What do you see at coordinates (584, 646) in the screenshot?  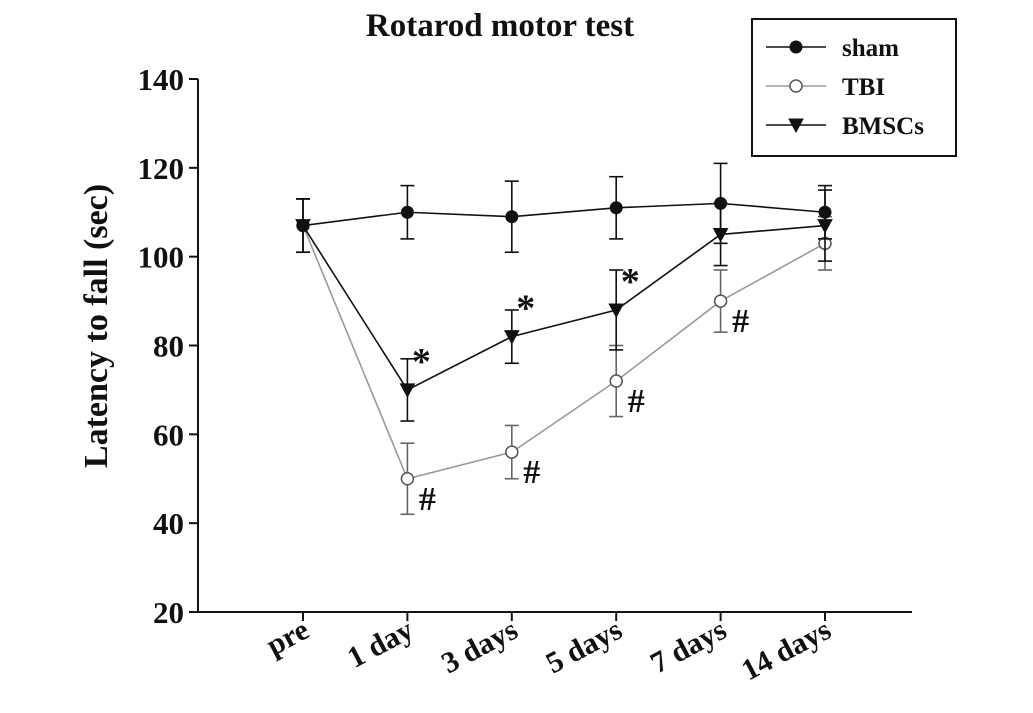 I see `x-tick-label: 5 days` at bounding box center [584, 646].